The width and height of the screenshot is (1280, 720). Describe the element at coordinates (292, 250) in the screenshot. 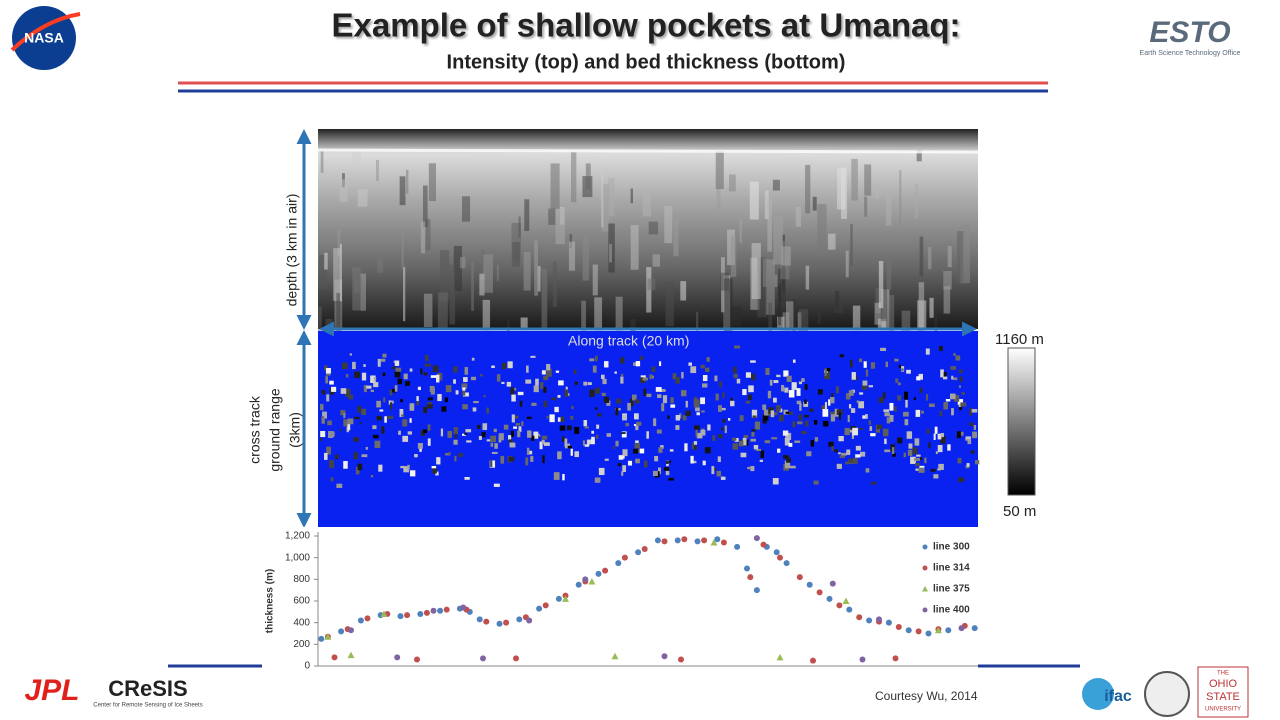

I see `depth-label: depth (3 km in air)` at that location.